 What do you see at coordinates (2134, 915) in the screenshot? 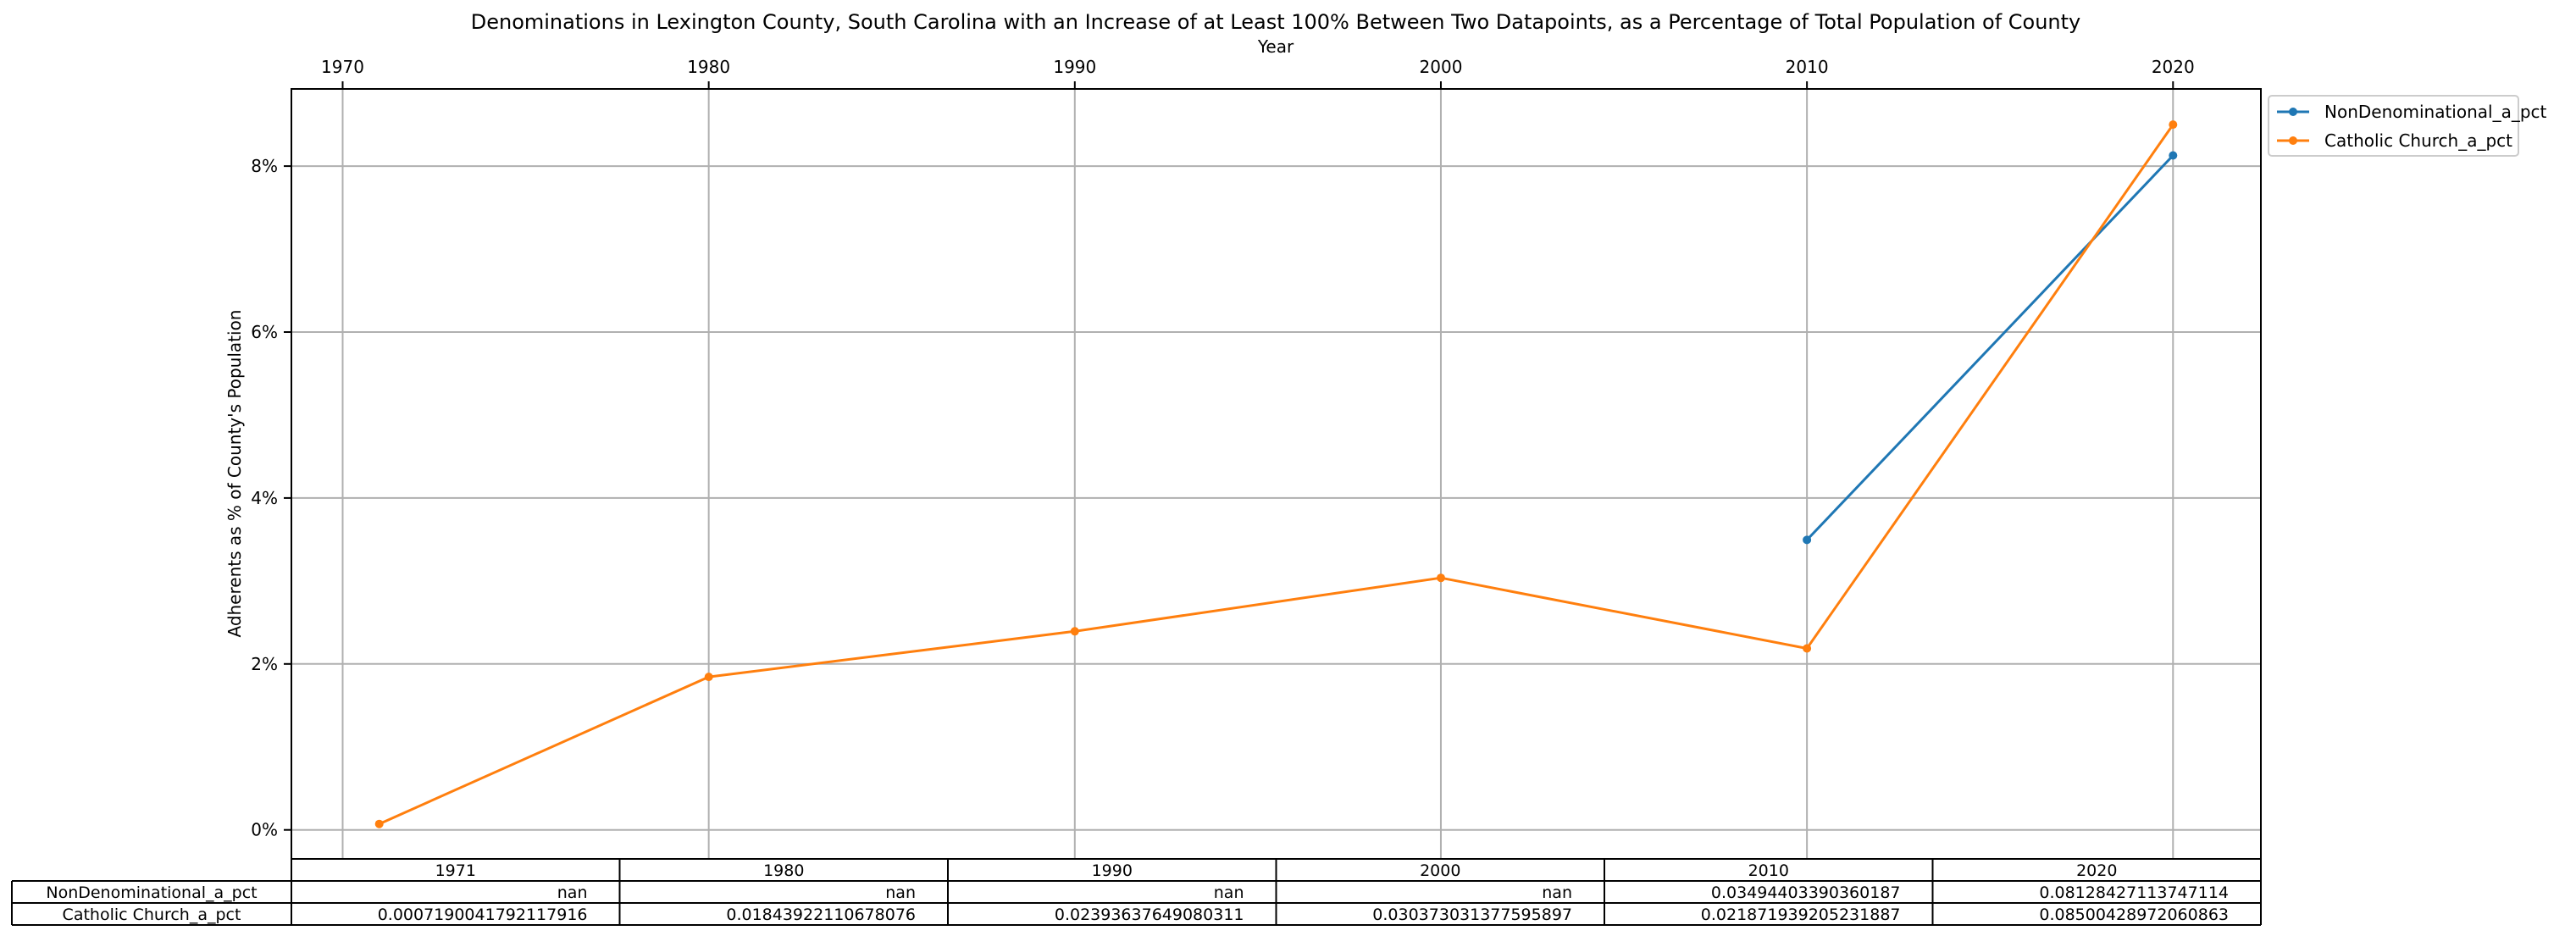
I see `table-cell: 0.08500428972060863` at bounding box center [2134, 915].